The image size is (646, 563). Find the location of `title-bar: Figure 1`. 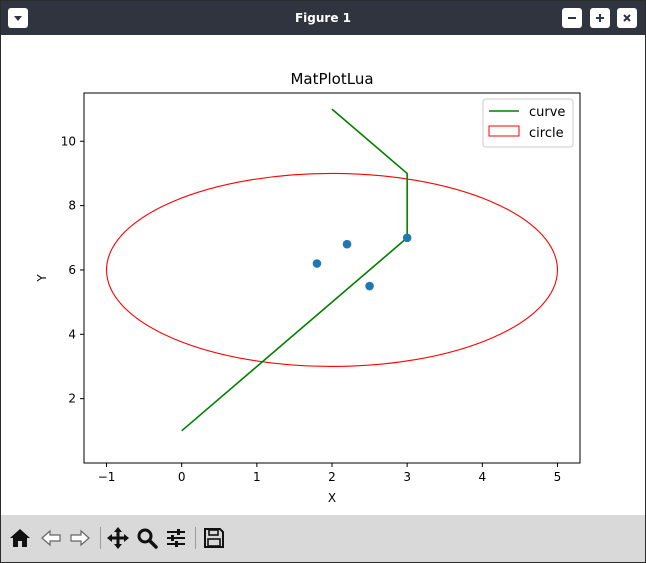

title-bar: Figure 1 is located at coordinates (323, 18).